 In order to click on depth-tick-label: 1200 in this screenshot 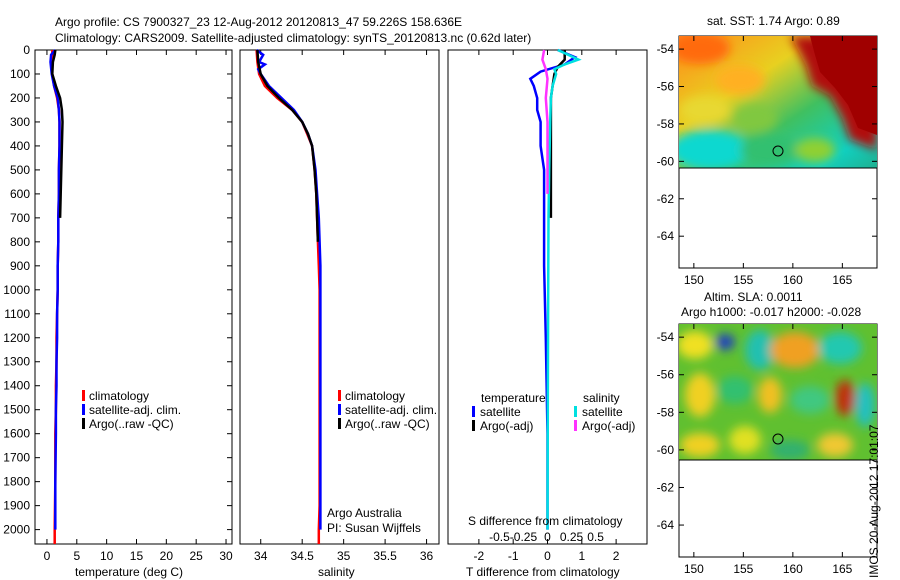, I will do `click(16, 338)`.